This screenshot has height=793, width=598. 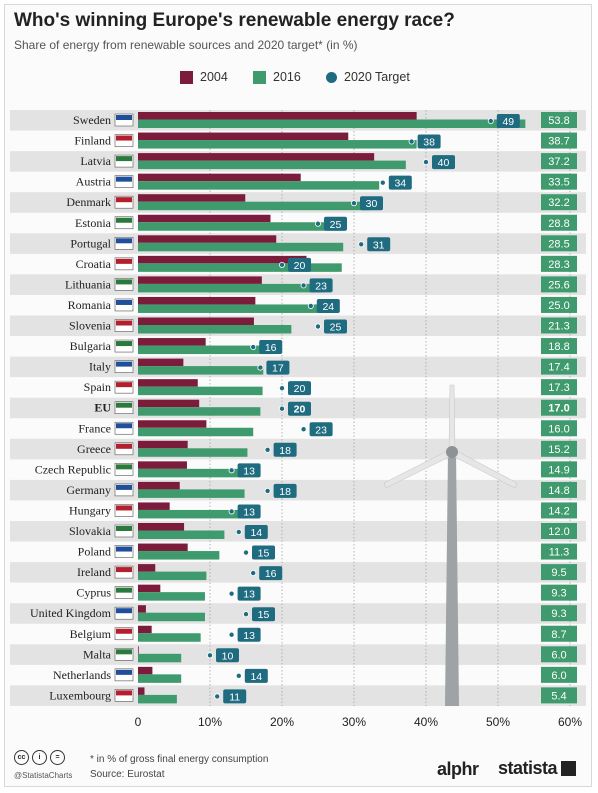 What do you see at coordinates (57, 757) in the screenshot?
I see `no-derivatives-icon: =` at bounding box center [57, 757].